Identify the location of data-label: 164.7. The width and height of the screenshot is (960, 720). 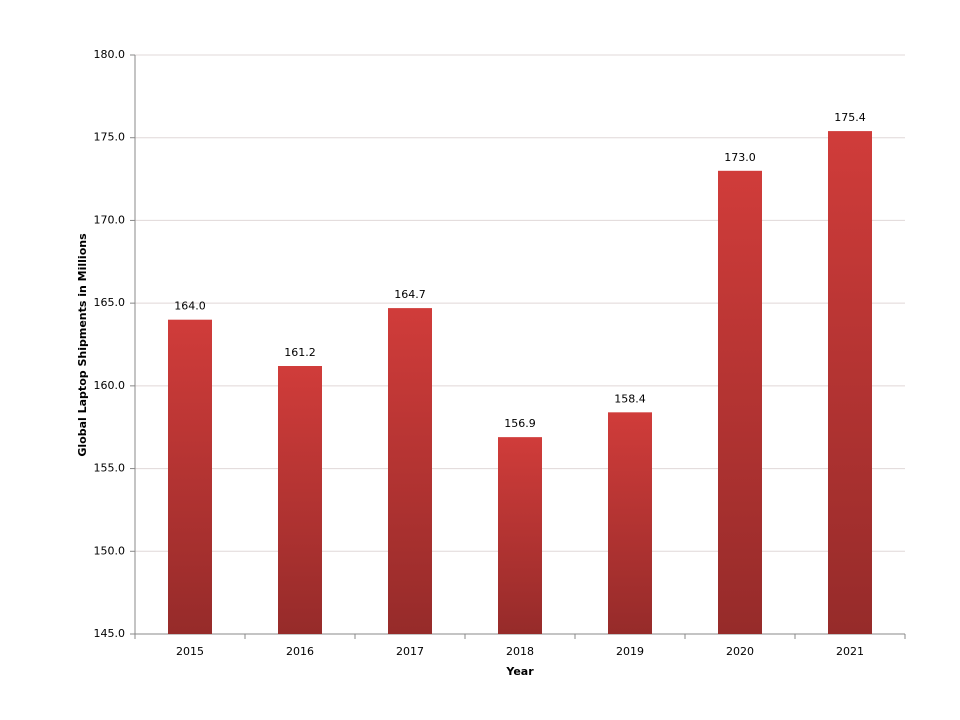
(410, 294).